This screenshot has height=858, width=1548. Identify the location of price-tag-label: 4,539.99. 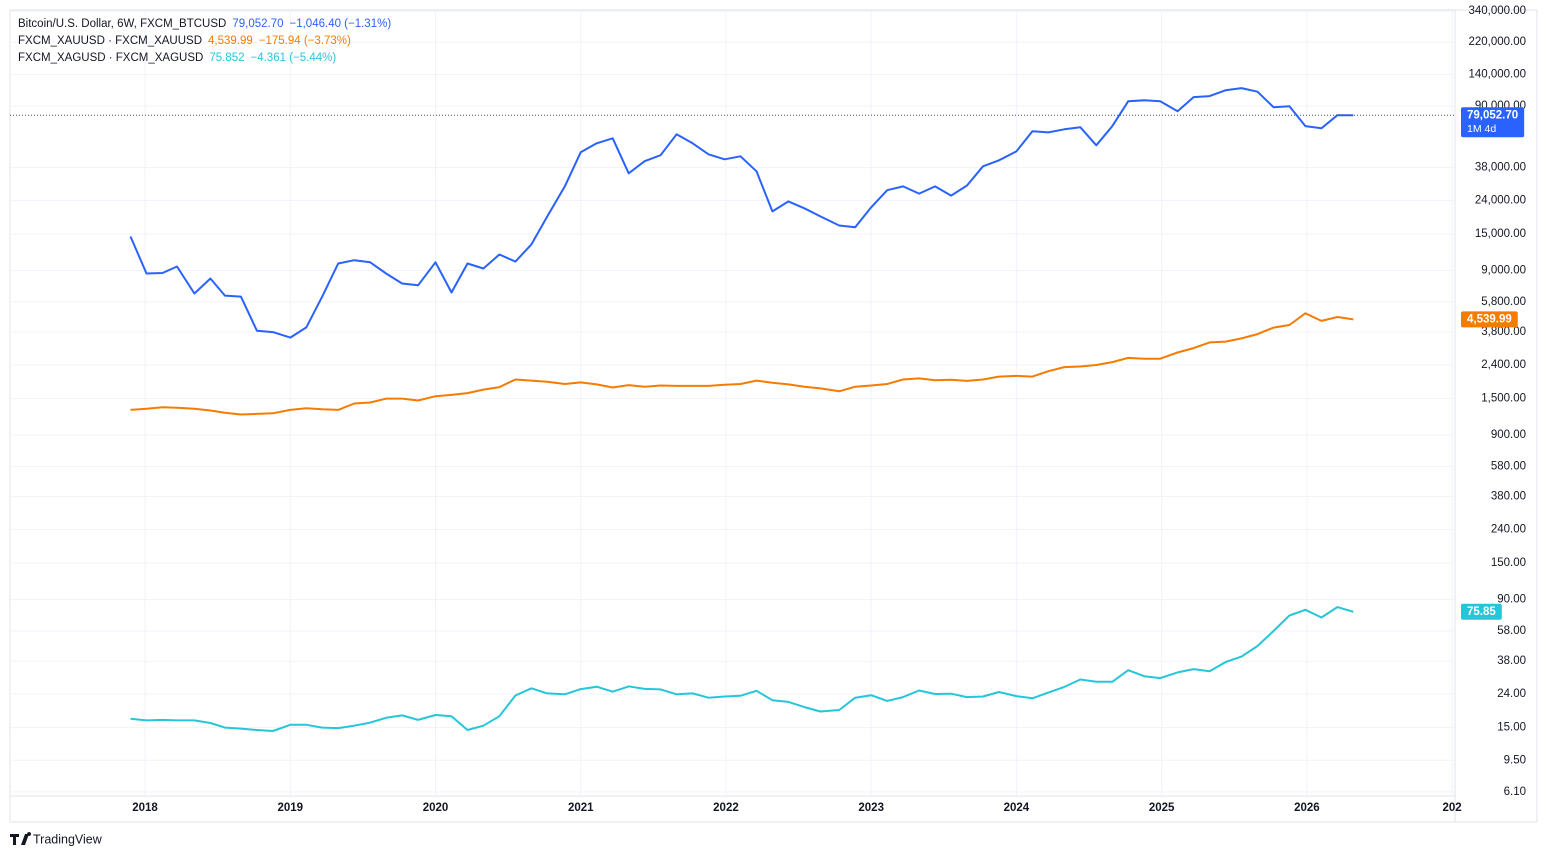
(1489, 319).